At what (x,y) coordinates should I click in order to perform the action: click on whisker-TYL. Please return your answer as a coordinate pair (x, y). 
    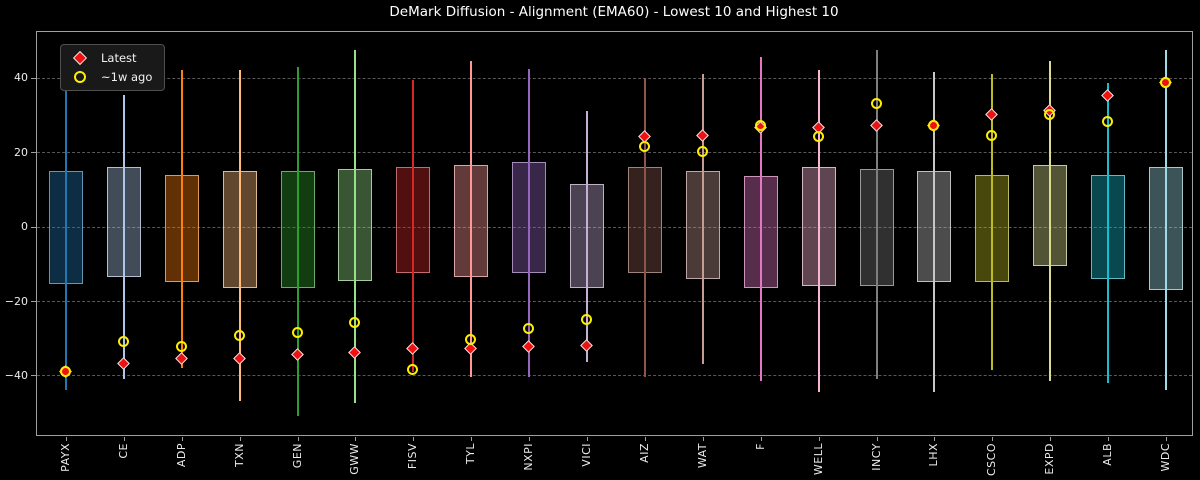
    Looking at the image, I should click on (471, 219).